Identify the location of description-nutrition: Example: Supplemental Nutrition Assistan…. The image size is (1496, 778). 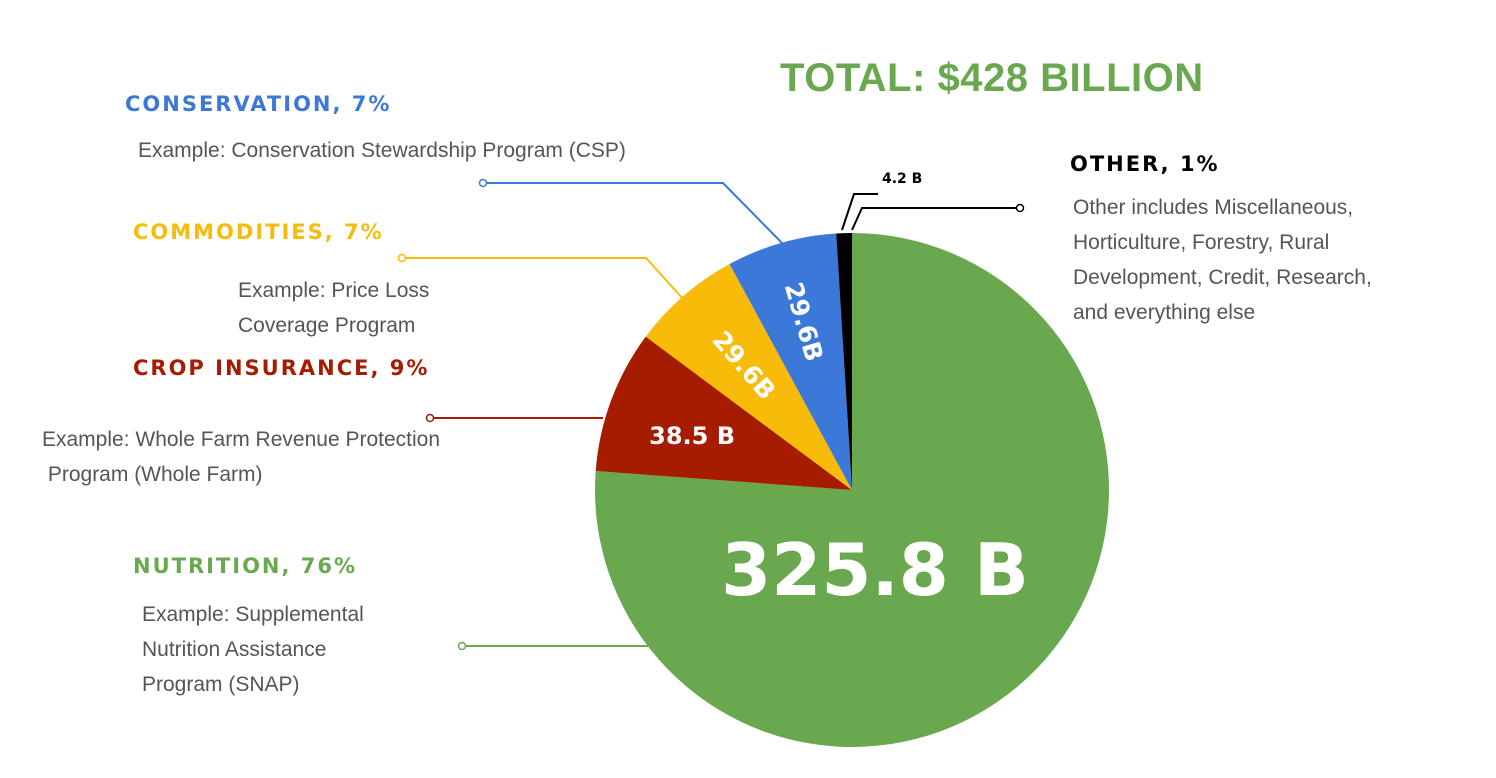
(253, 649).